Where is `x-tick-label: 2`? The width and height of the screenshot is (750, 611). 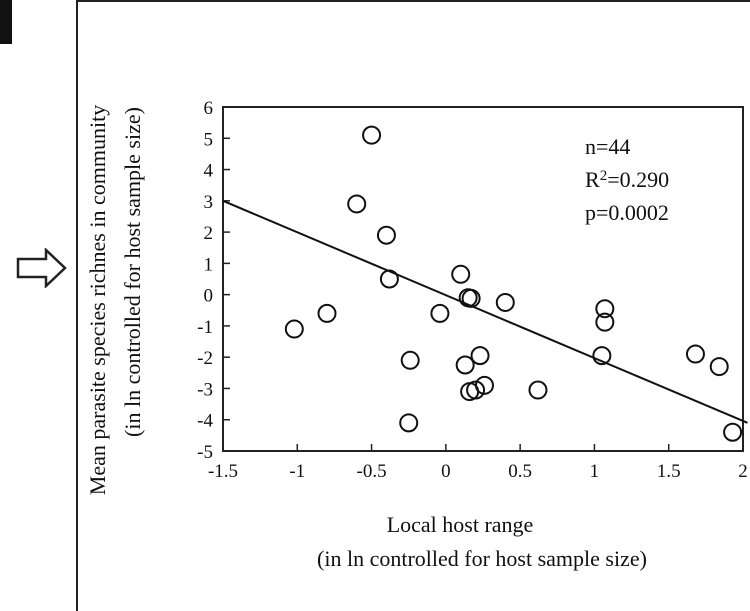 x-tick-label: 2 is located at coordinates (743, 471).